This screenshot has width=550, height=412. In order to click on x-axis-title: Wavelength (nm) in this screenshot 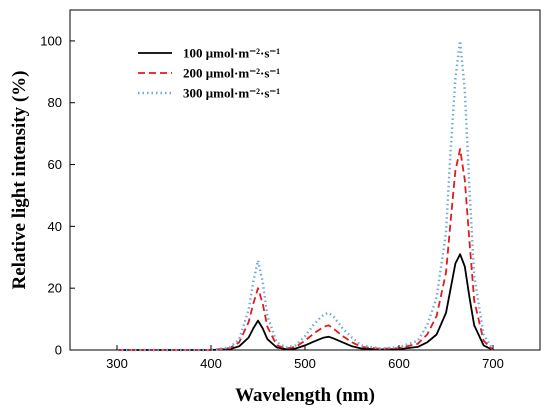, I will do `click(305, 395)`.